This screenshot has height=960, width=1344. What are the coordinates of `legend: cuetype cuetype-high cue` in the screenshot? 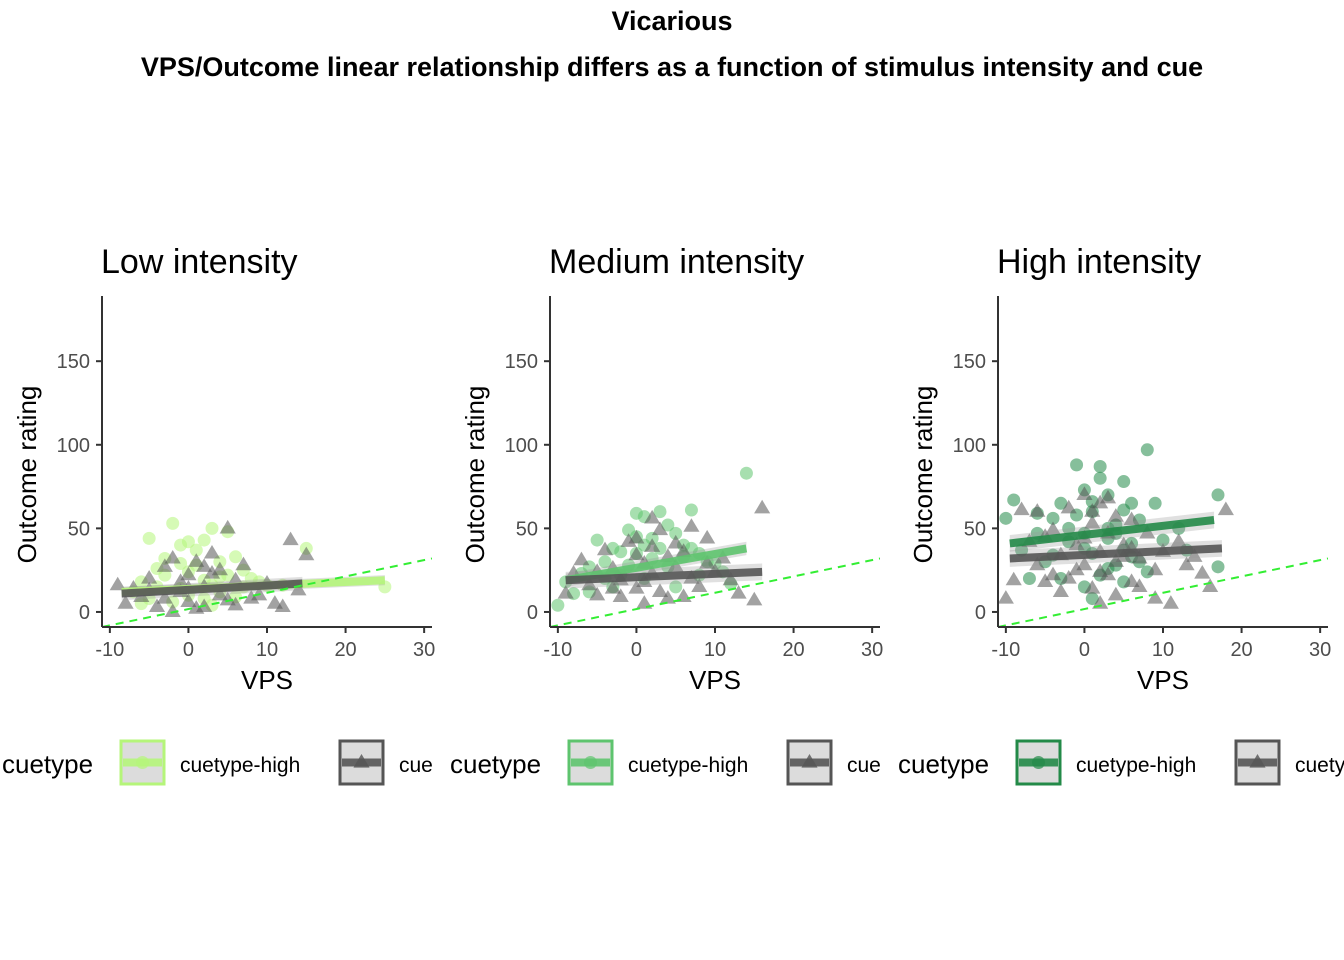 It's located at (217, 762).